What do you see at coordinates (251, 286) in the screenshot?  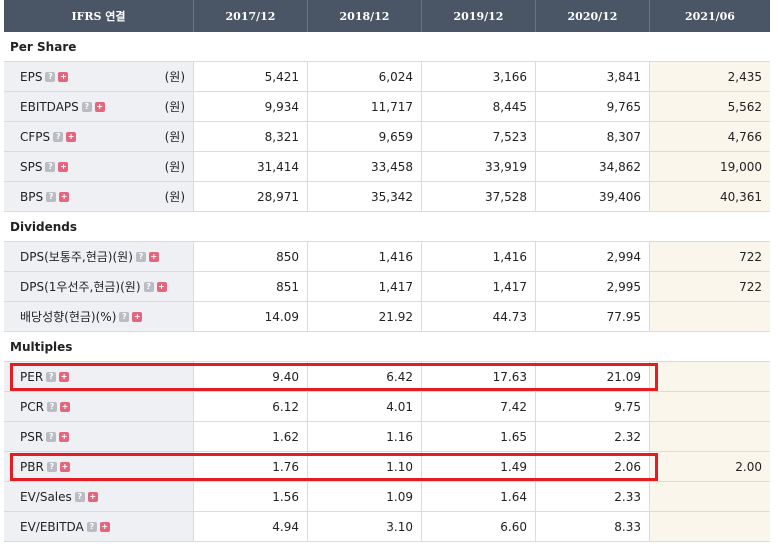 I see `value-cell: 851` at bounding box center [251, 286].